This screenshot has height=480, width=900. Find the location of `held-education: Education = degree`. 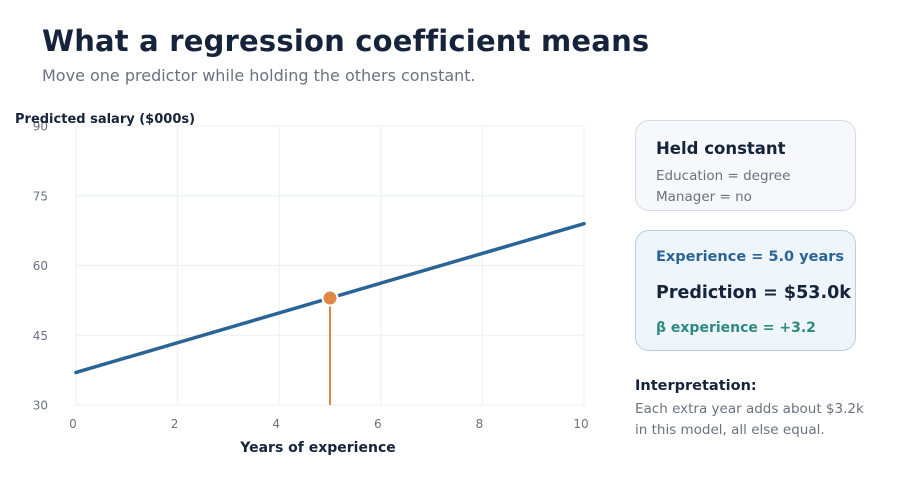

held-education: Education = degree is located at coordinates (723, 176).